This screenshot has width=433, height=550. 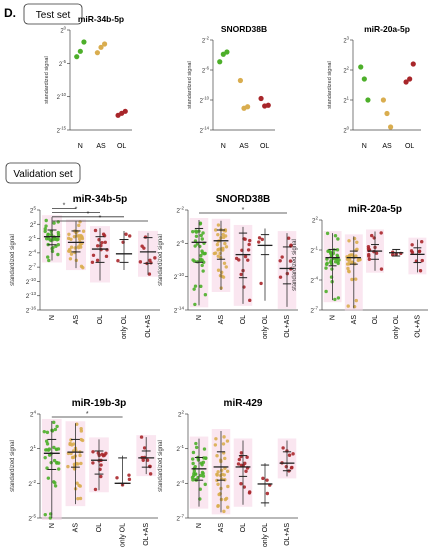 I want to click on y-tick-label: 2-6, so click(x=206, y=70).